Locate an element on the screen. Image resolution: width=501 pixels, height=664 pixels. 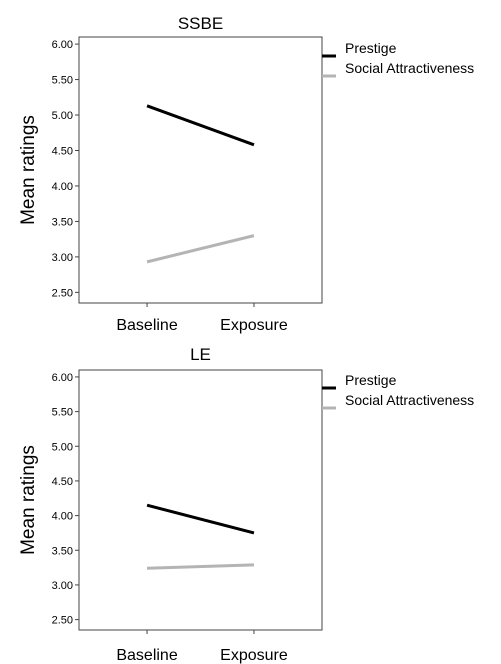
chart-title: LE is located at coordinates (200, 354).